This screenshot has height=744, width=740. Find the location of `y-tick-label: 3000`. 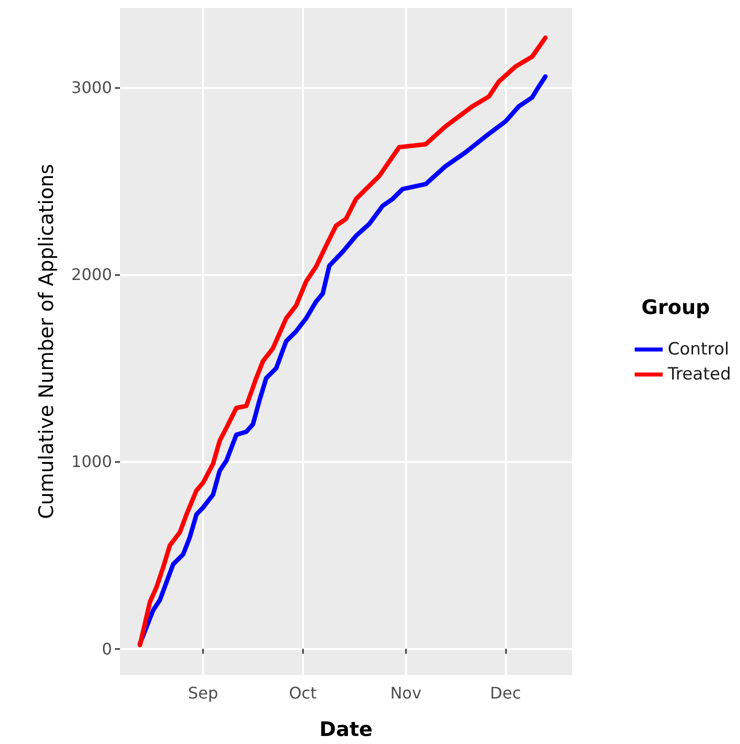

y-tick-label: 3000 is located at coordinates (91, 88).